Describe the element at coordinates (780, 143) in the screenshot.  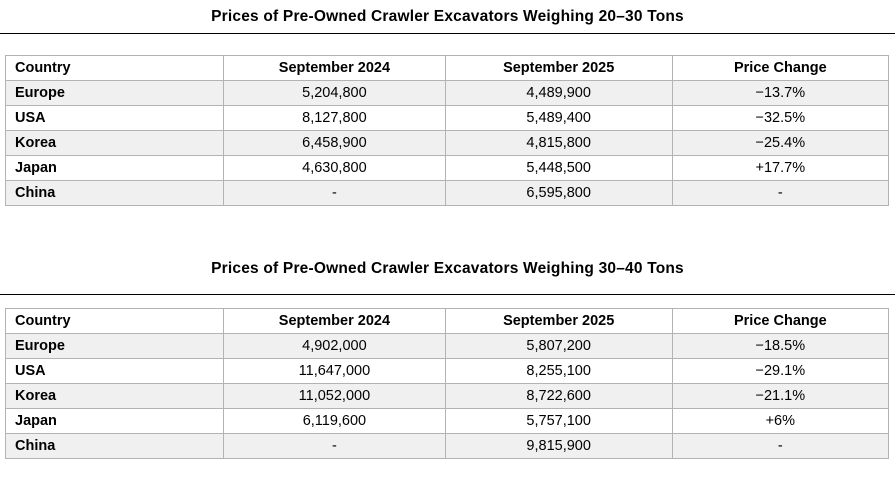
I see `price_change-cell: −25.4%` at that location.